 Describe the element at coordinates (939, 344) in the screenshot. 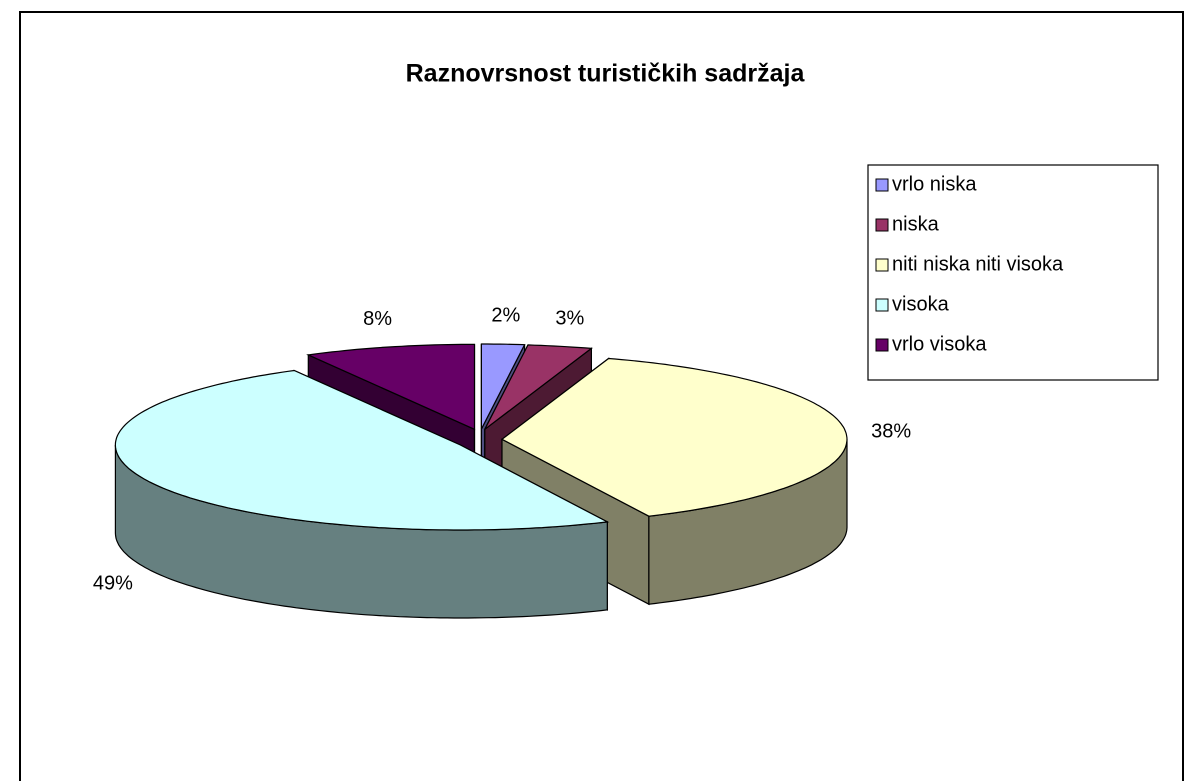

I see `legend-label: vrlo visoka` at that location.